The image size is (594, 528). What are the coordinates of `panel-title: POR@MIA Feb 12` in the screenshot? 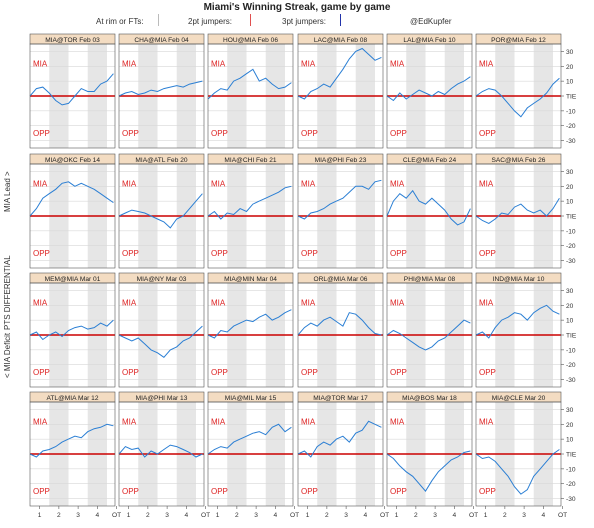 It's located at (518, 40).